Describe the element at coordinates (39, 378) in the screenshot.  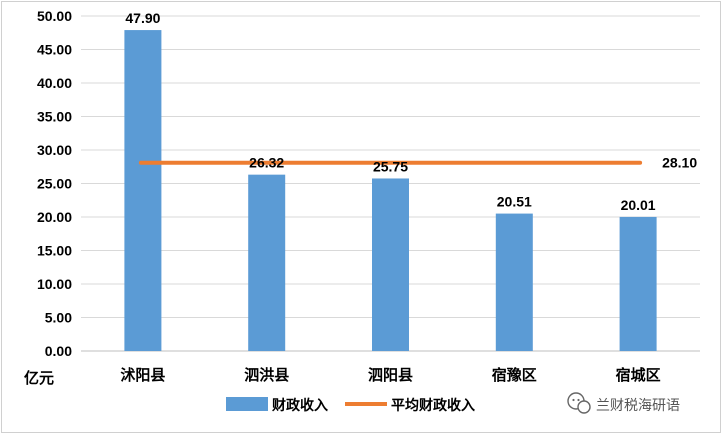
I see `y-unit-label: 亿元` at that location.